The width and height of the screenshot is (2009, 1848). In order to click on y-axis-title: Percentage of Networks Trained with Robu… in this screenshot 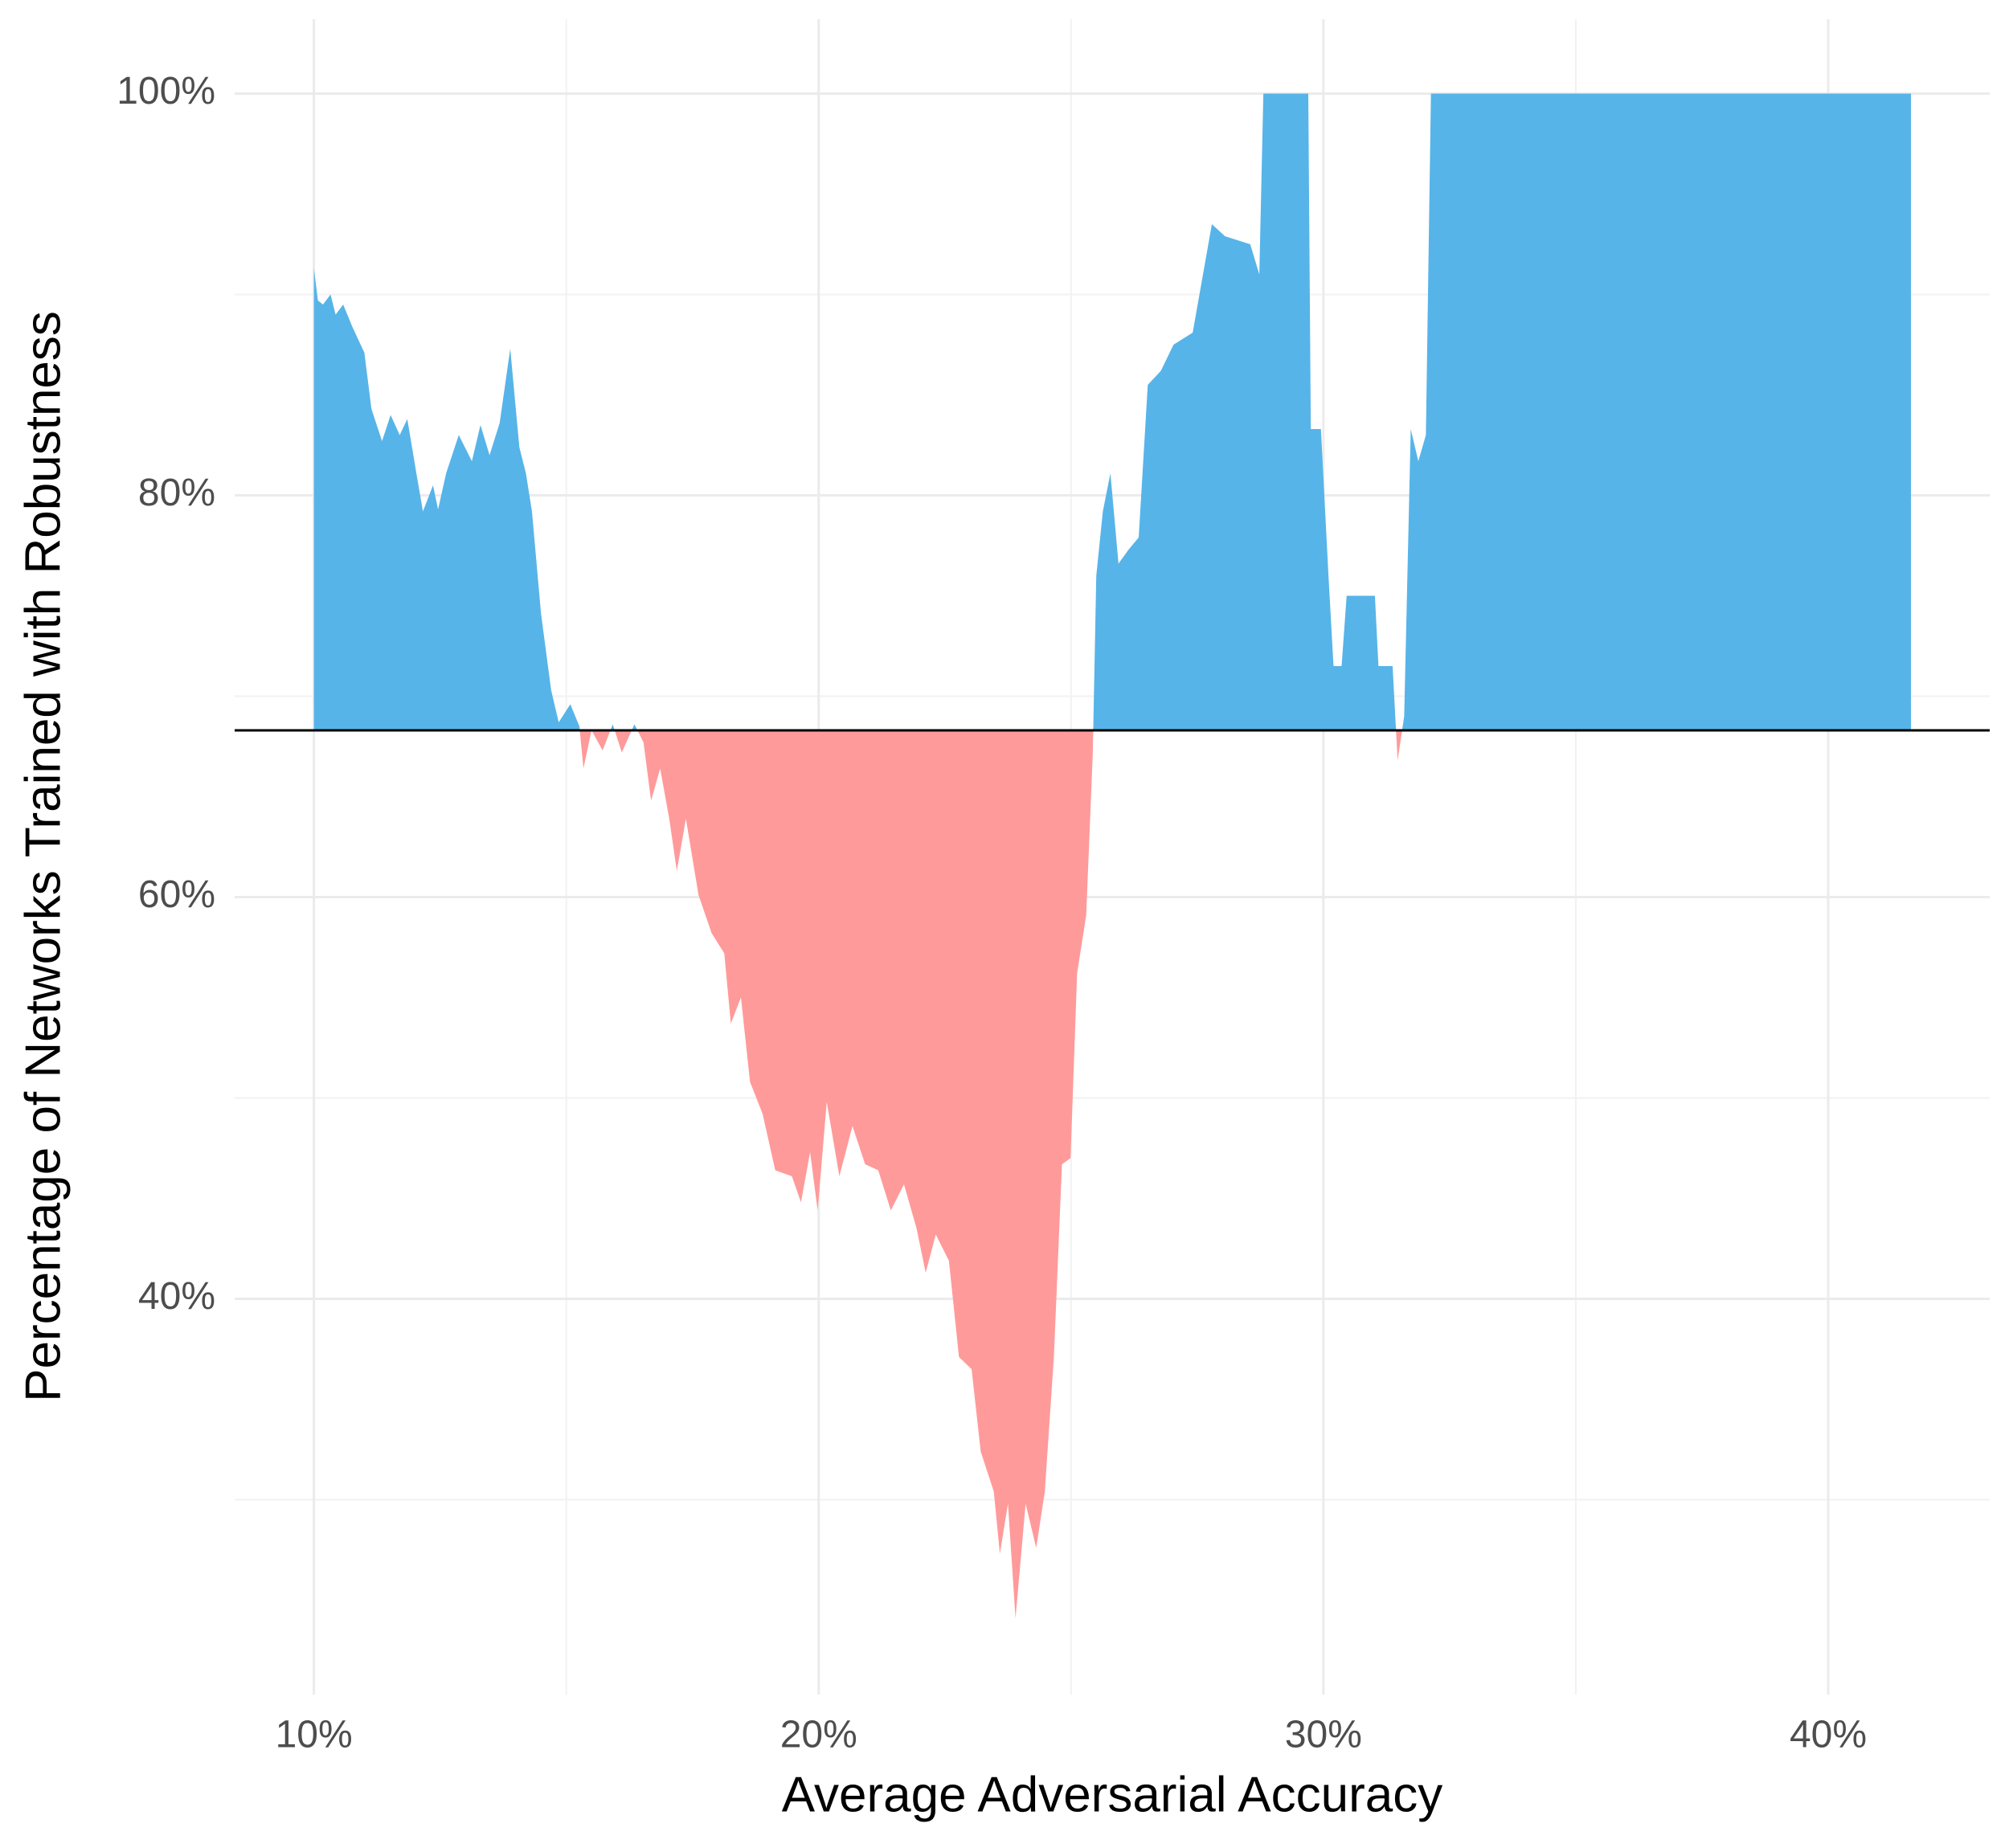, I will do `click(43, 856)`.